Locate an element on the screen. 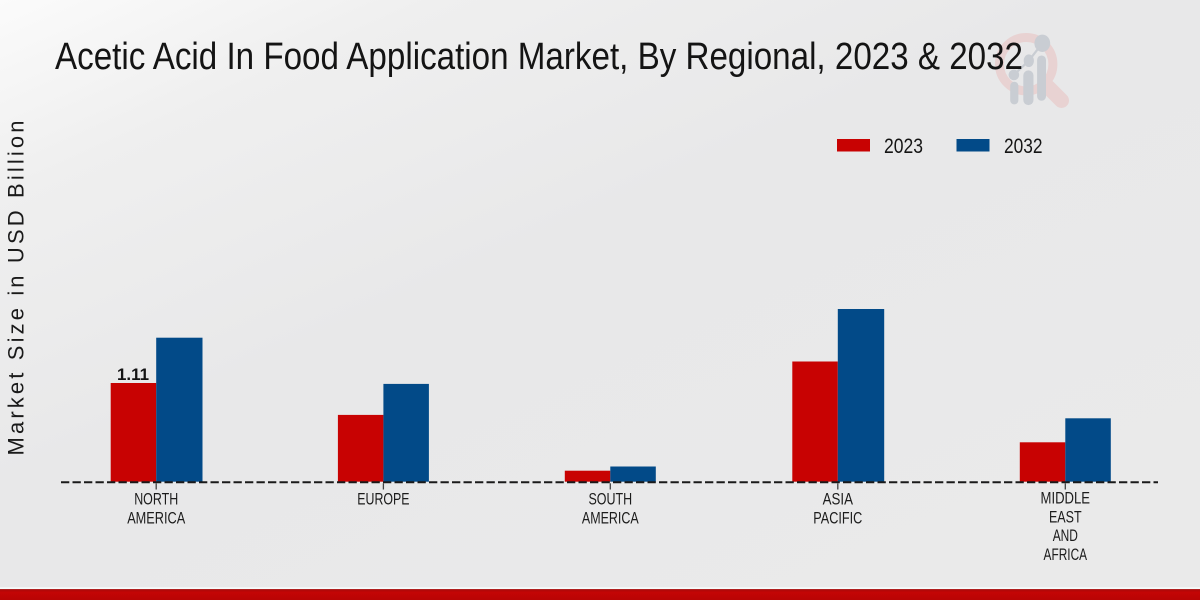 This screenshot has width=1200, height=600. svg-text: EAST is located at coordinates (1065, 517).